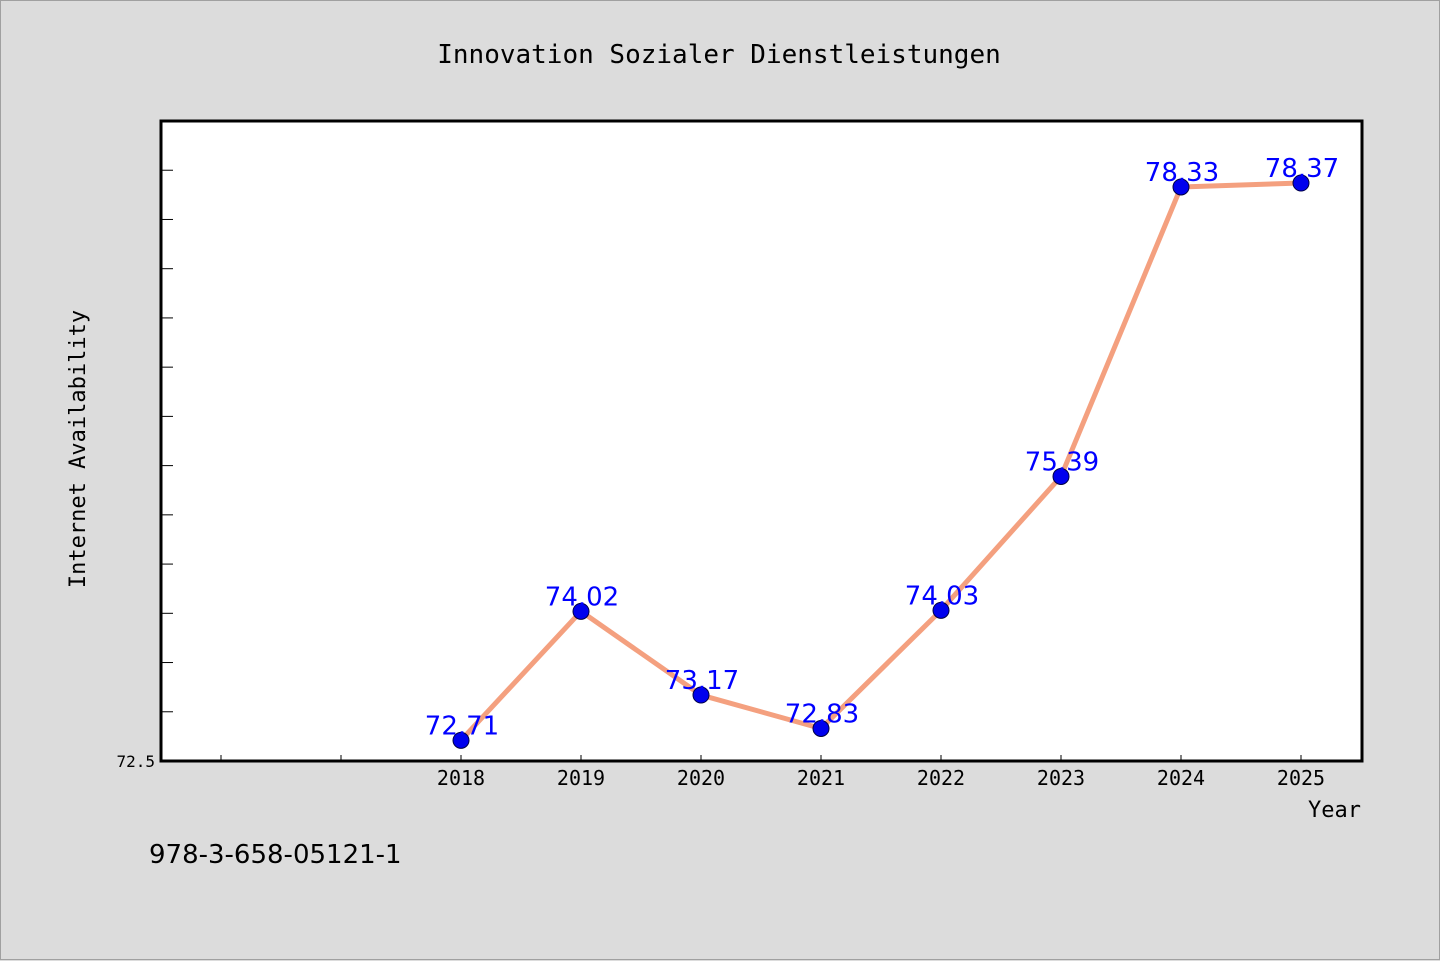 The image size is (1440, 961). What do you see at coordinates (701, 778) in the screenshot?
I see `x-tick-label: 2020` at bounding box center [701, 778].